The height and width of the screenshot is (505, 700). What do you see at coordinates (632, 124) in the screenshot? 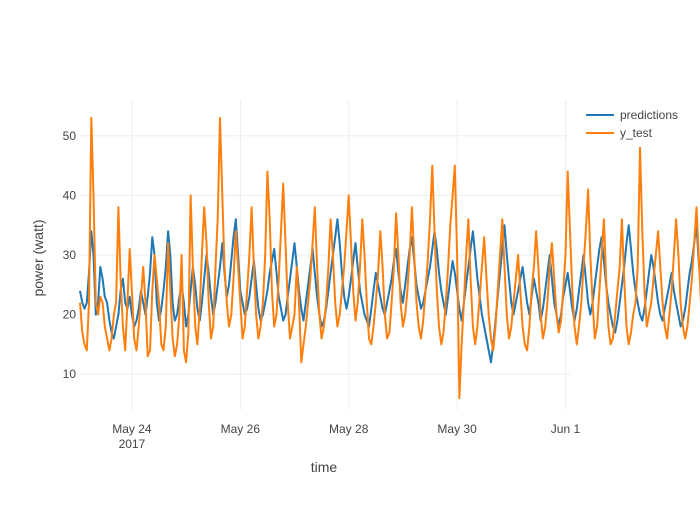
I see `legend: predictions y_test` at bounding box center [632, 124].